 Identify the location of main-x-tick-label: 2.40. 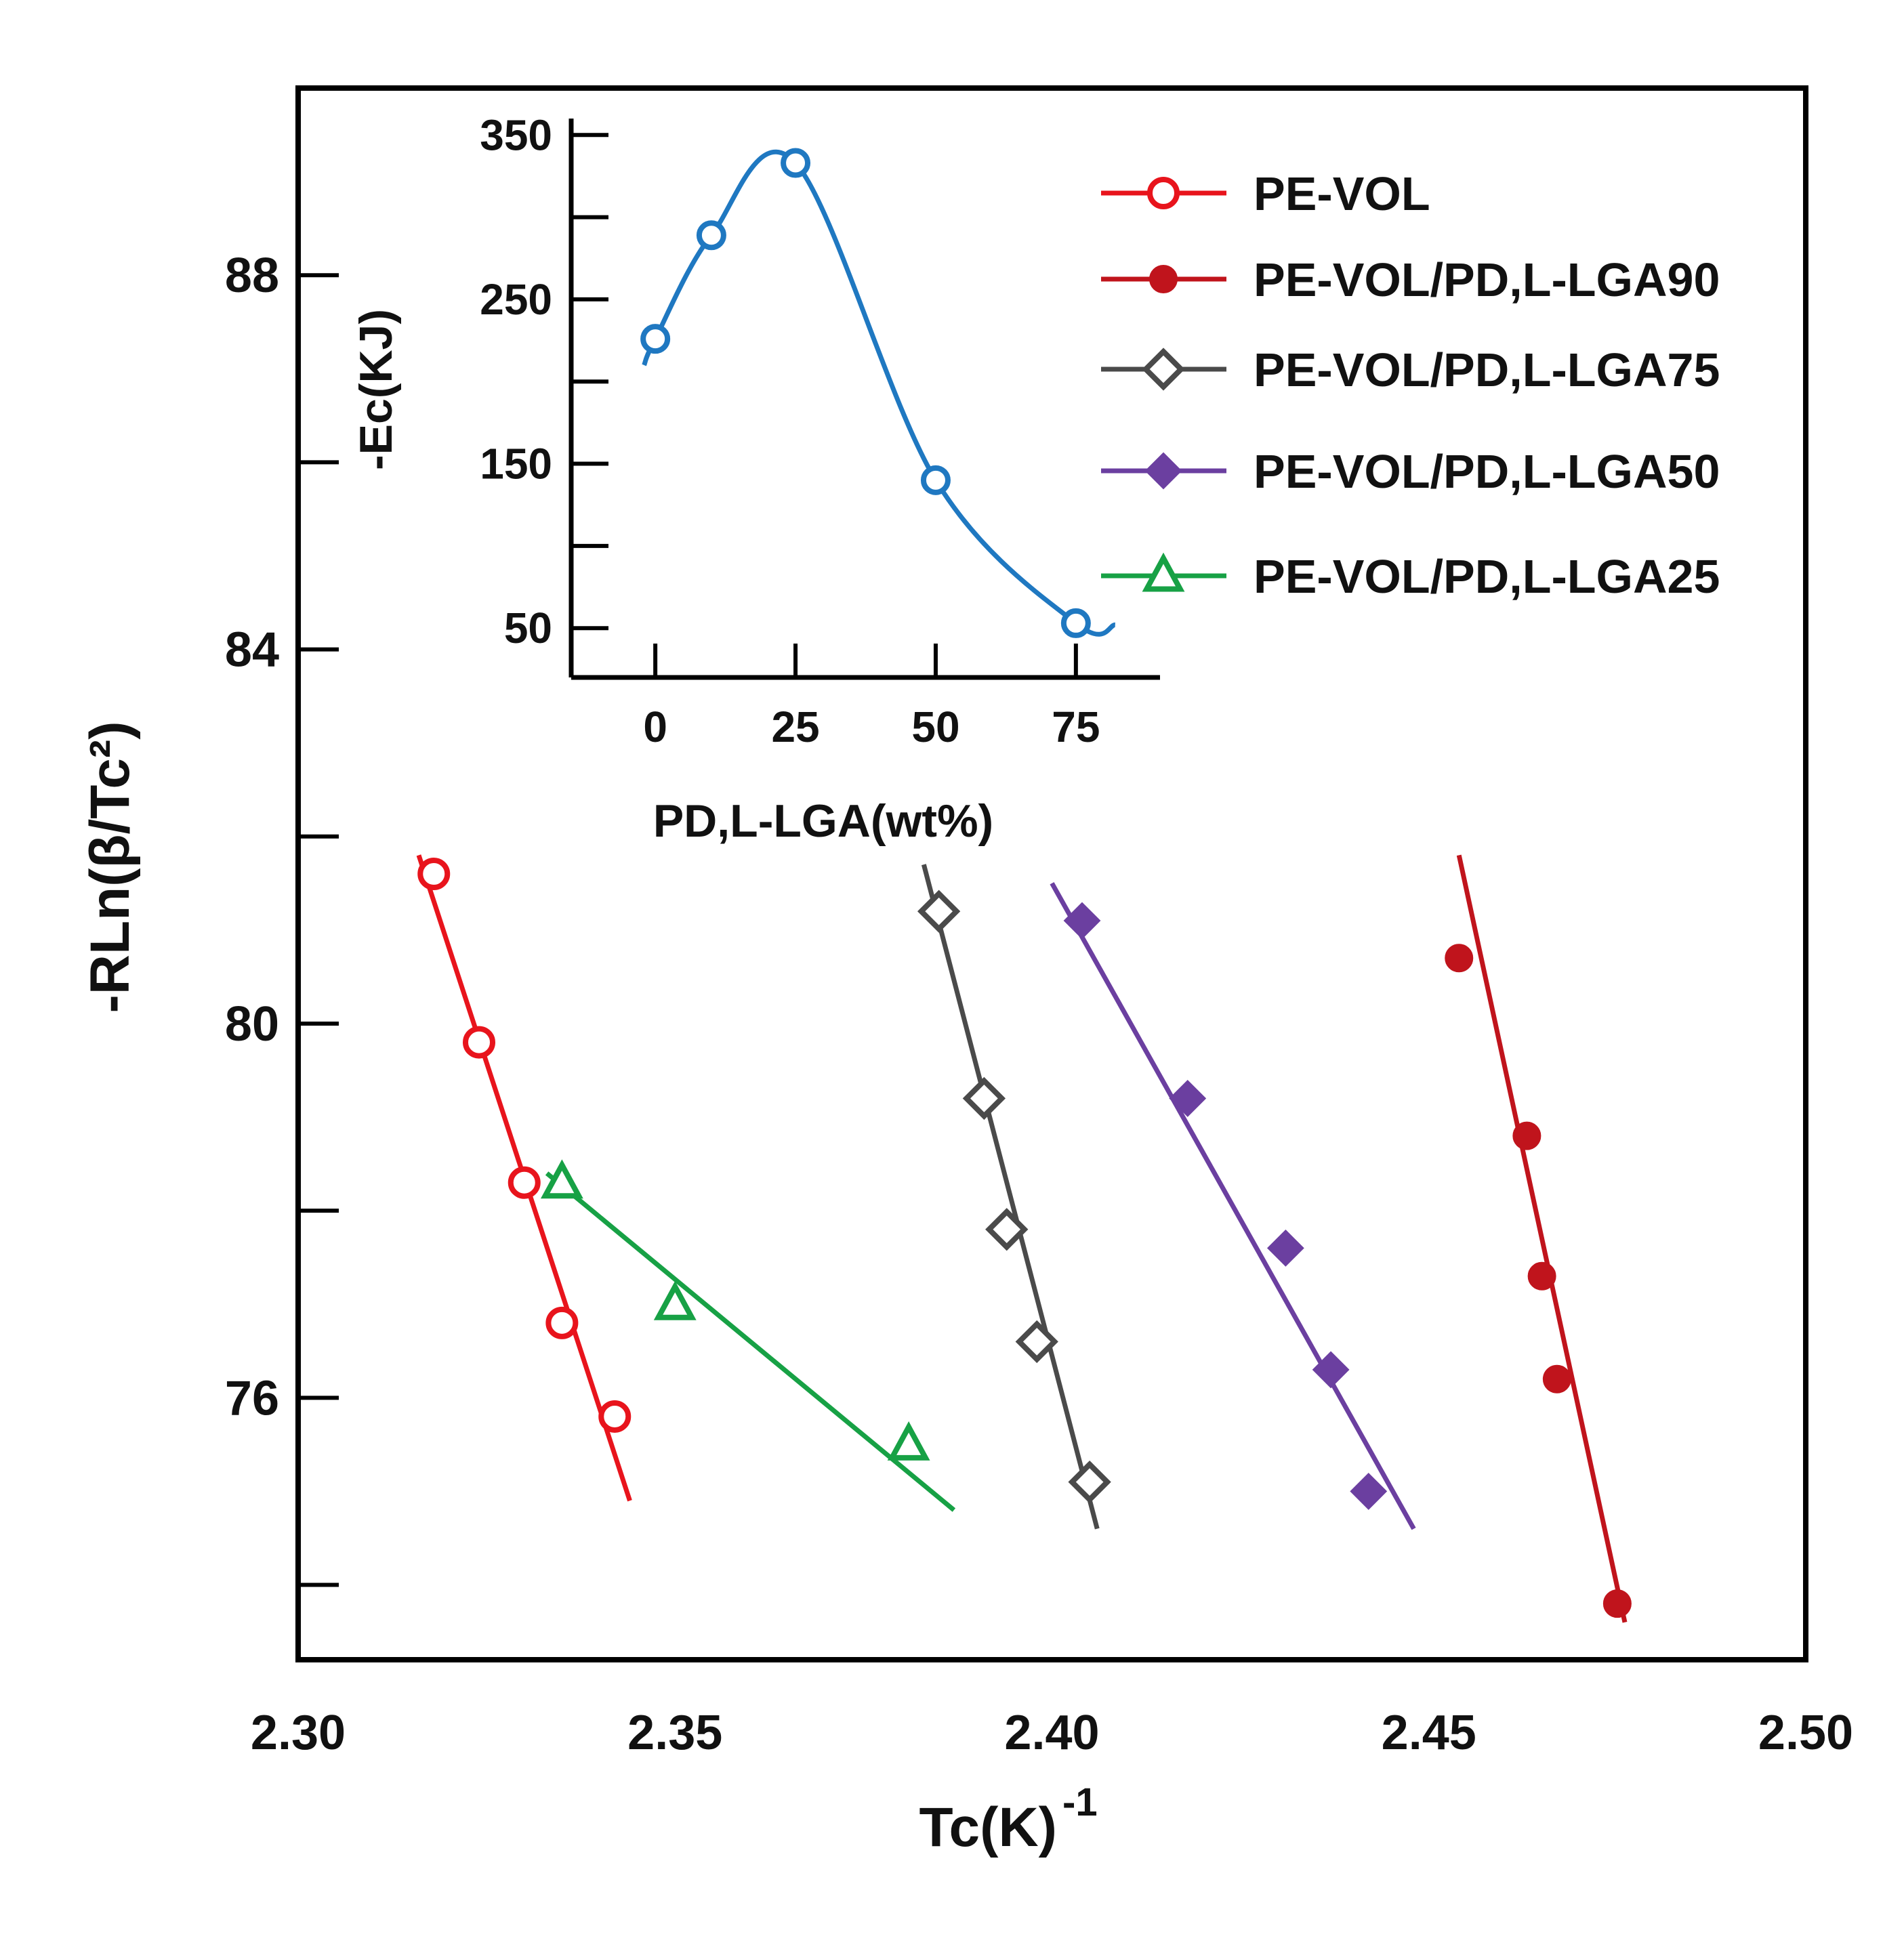
(1051, 1733).